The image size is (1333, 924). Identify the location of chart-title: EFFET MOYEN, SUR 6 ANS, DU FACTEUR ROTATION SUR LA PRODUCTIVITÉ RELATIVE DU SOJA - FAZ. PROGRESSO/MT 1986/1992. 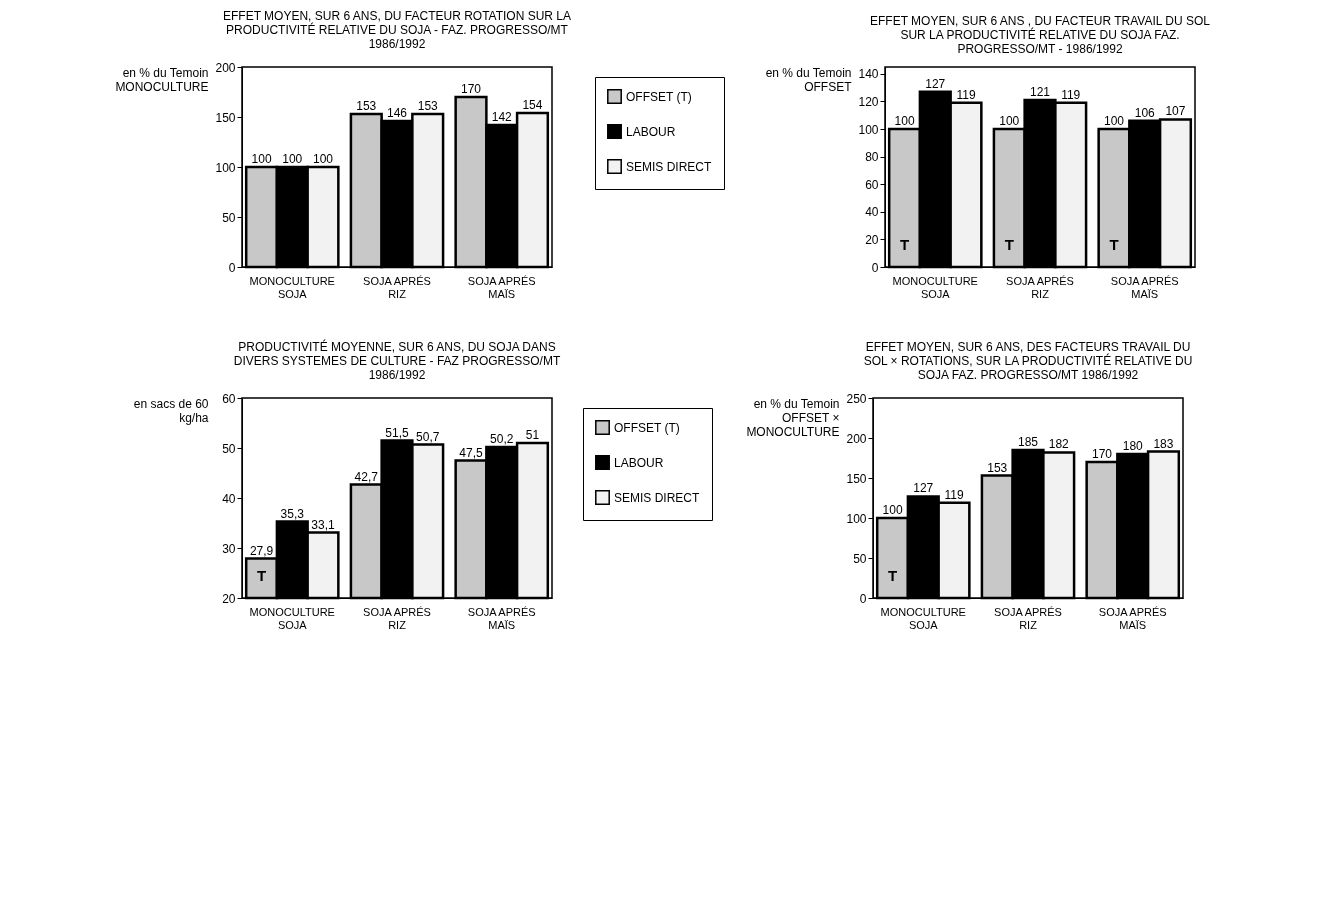
(397, 30).